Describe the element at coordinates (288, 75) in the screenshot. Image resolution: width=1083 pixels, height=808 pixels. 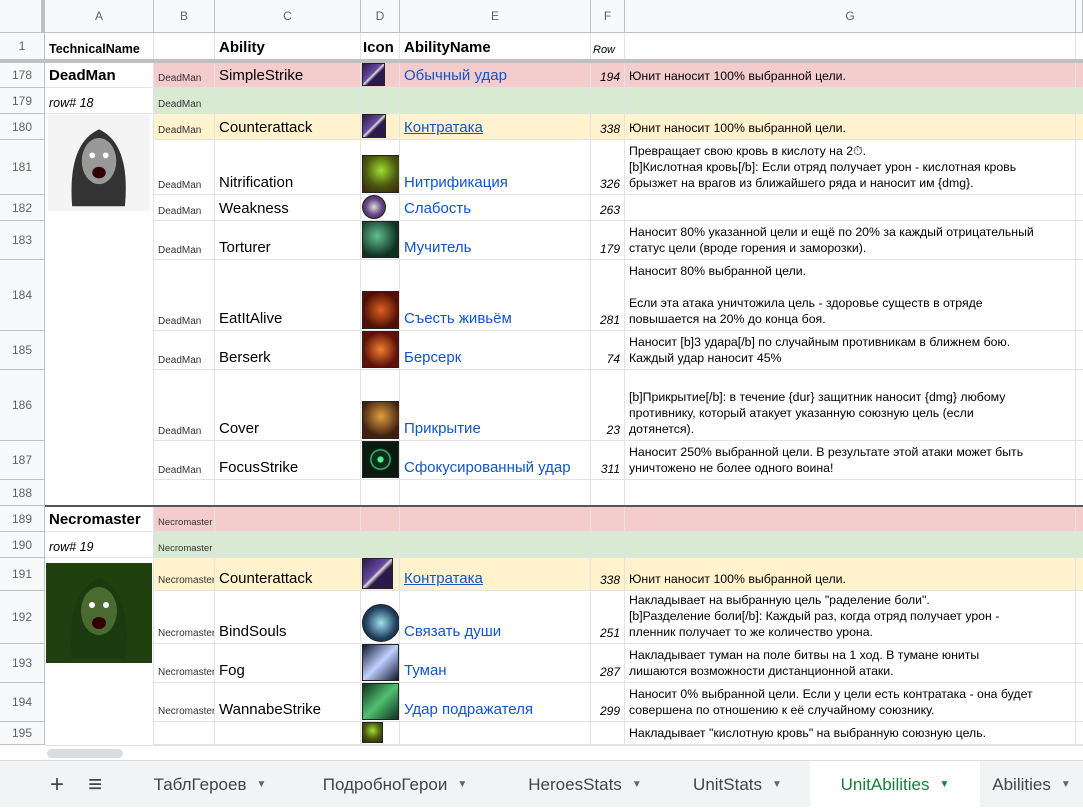
I see `ability-id: SimpleStrike` at that location.